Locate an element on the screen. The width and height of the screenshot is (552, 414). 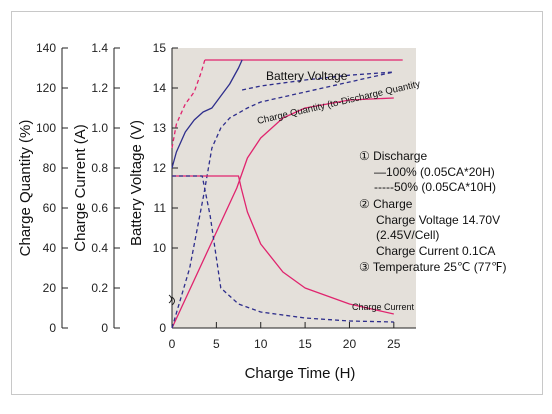
quantity-axis-title: Charge Quantity (%) is located at coordinates (25, 188).